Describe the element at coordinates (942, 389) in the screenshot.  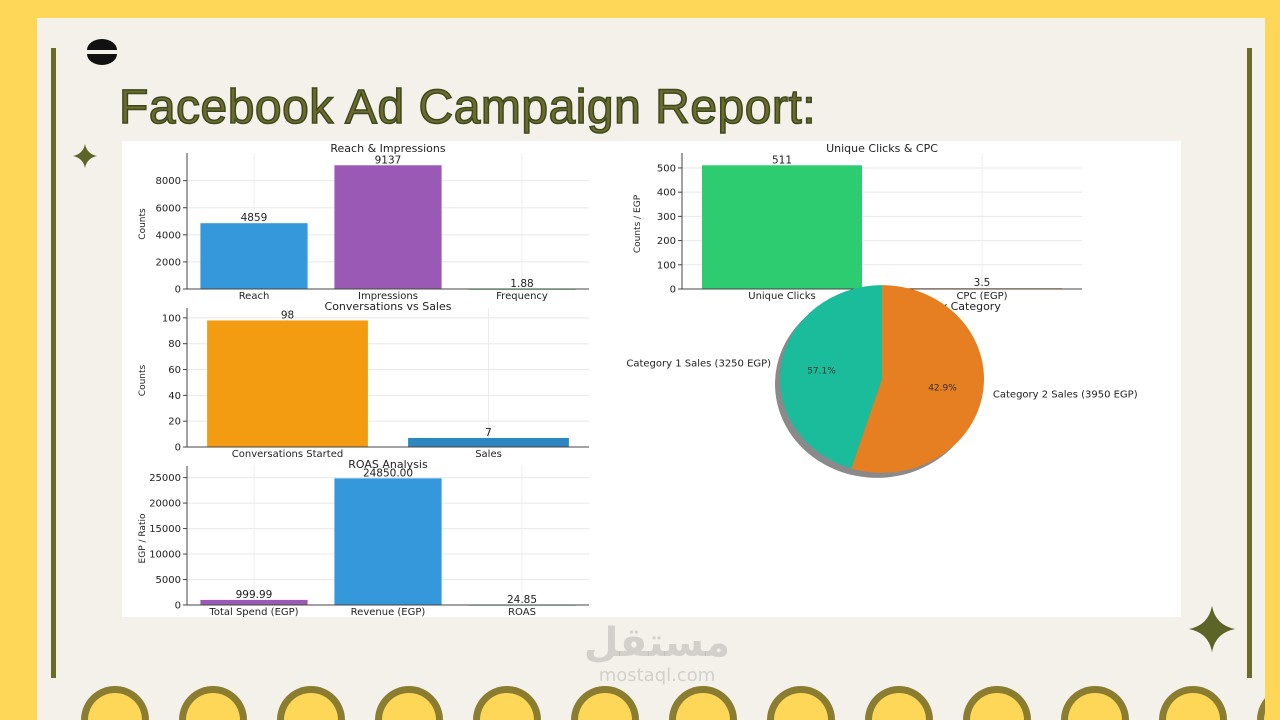
I see `pie-pct-label: 42.9%` at that location.